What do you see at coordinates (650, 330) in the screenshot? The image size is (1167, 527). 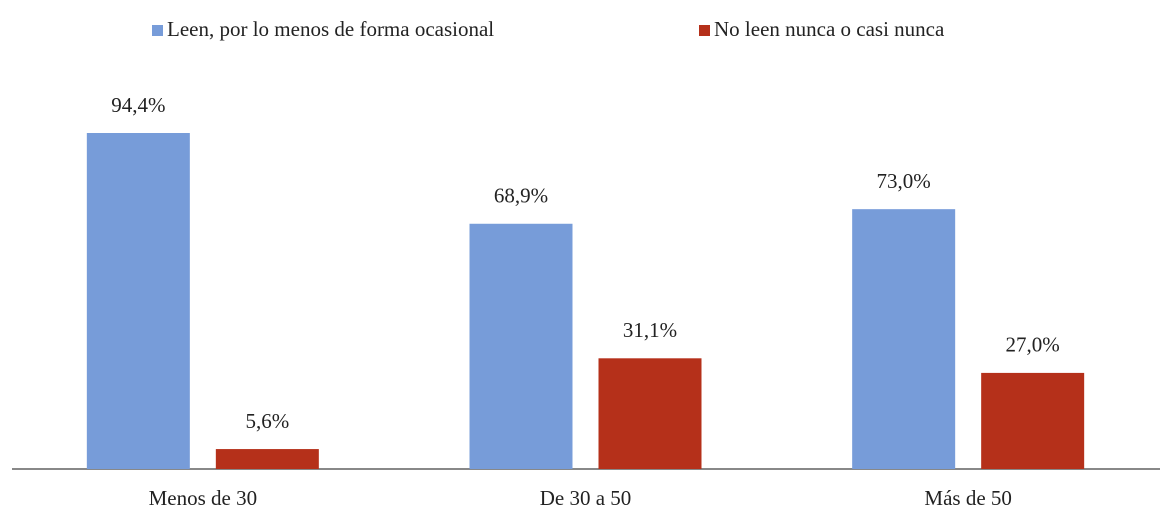 I see `value-label: 31,1%` at bounding box center [650, 330].